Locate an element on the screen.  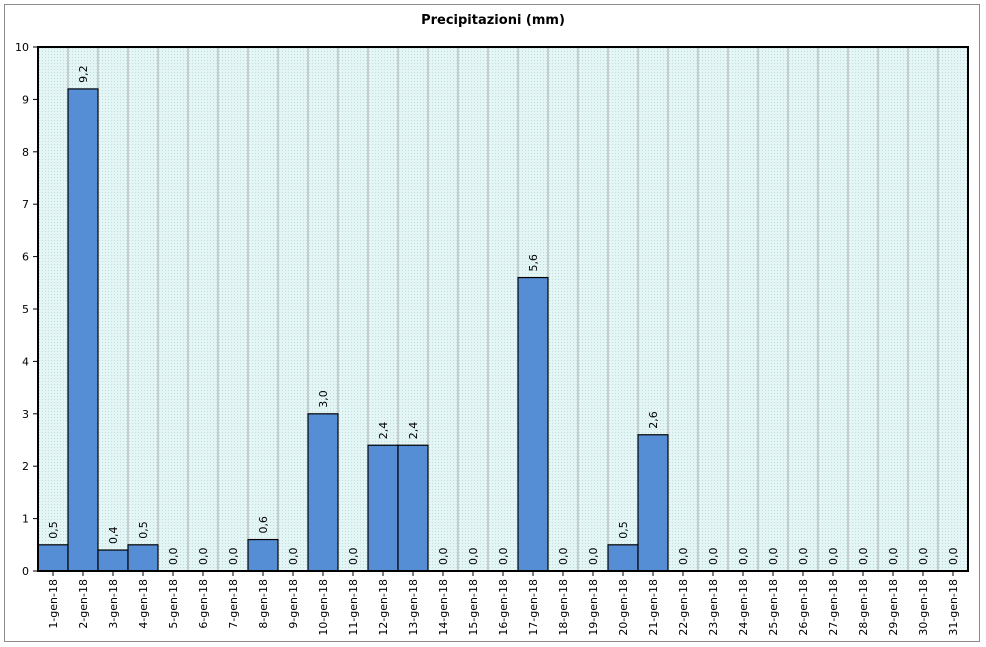
data-label: 3,0 is located at coordinates (323, 399).